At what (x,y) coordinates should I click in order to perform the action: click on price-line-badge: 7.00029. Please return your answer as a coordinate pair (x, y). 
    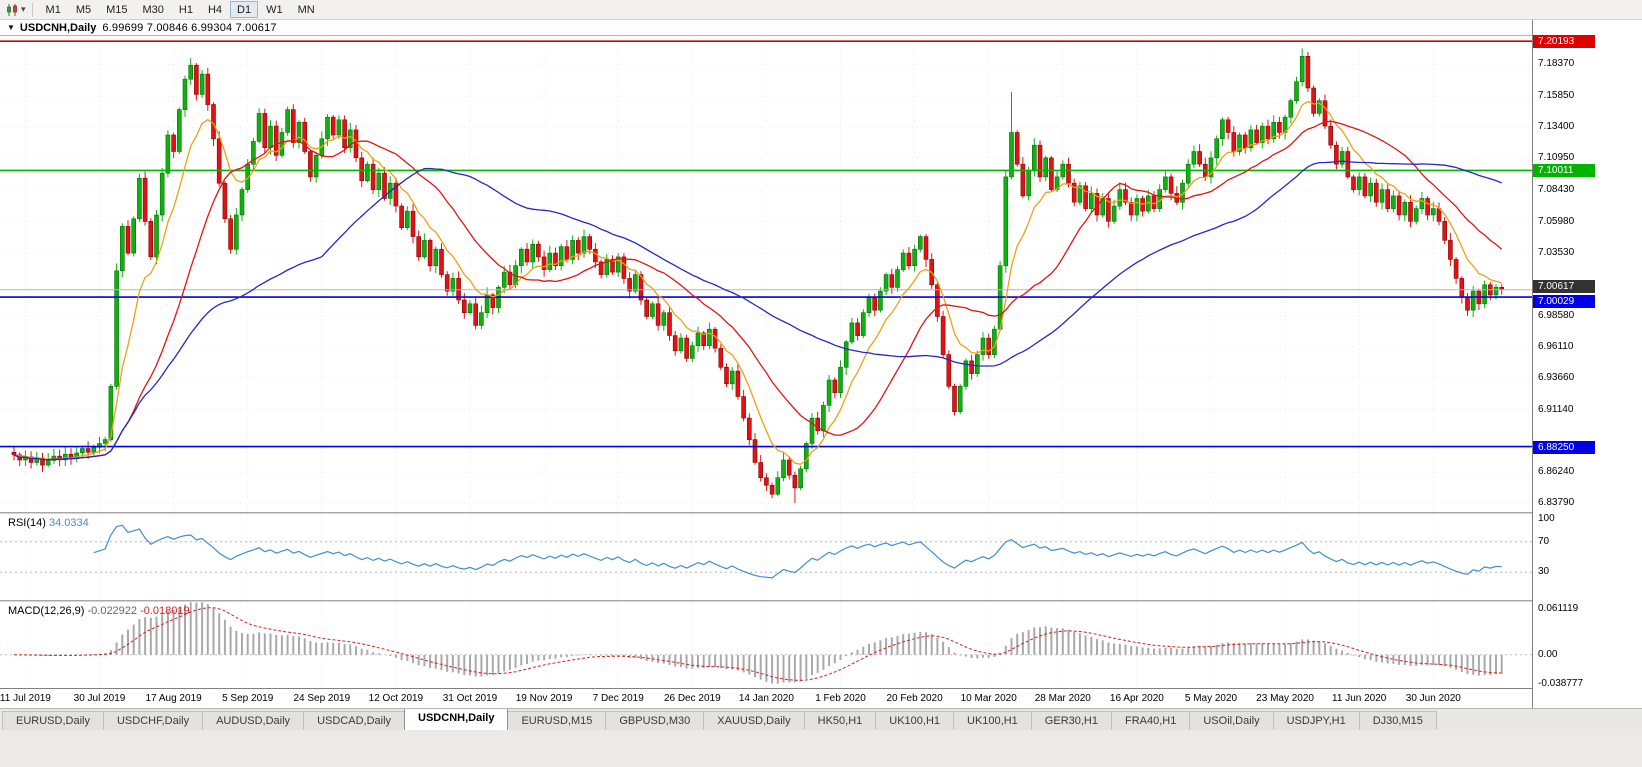
    Looking at the image, I should click on (1564, 302).